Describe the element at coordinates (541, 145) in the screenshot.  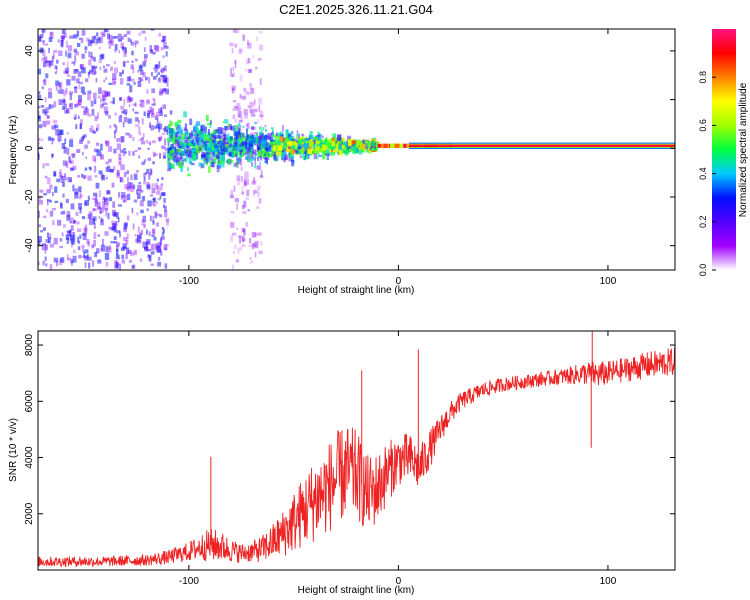
I see `carrier-line` at that location.